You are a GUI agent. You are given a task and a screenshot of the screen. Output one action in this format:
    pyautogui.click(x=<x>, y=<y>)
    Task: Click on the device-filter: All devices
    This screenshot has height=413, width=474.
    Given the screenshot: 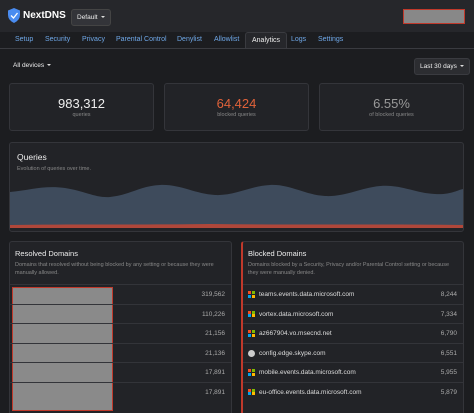 What is the action you would take?
    pyautogui.click(x=32, y=65)
    